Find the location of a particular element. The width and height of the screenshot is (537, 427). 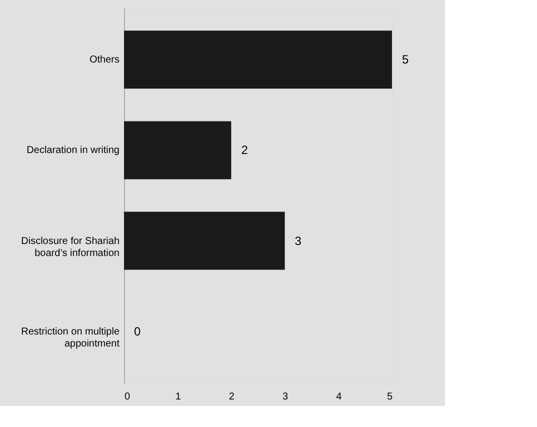

y-tick-label: Restriction on multiple appointment is located at coordinates (70, 338).